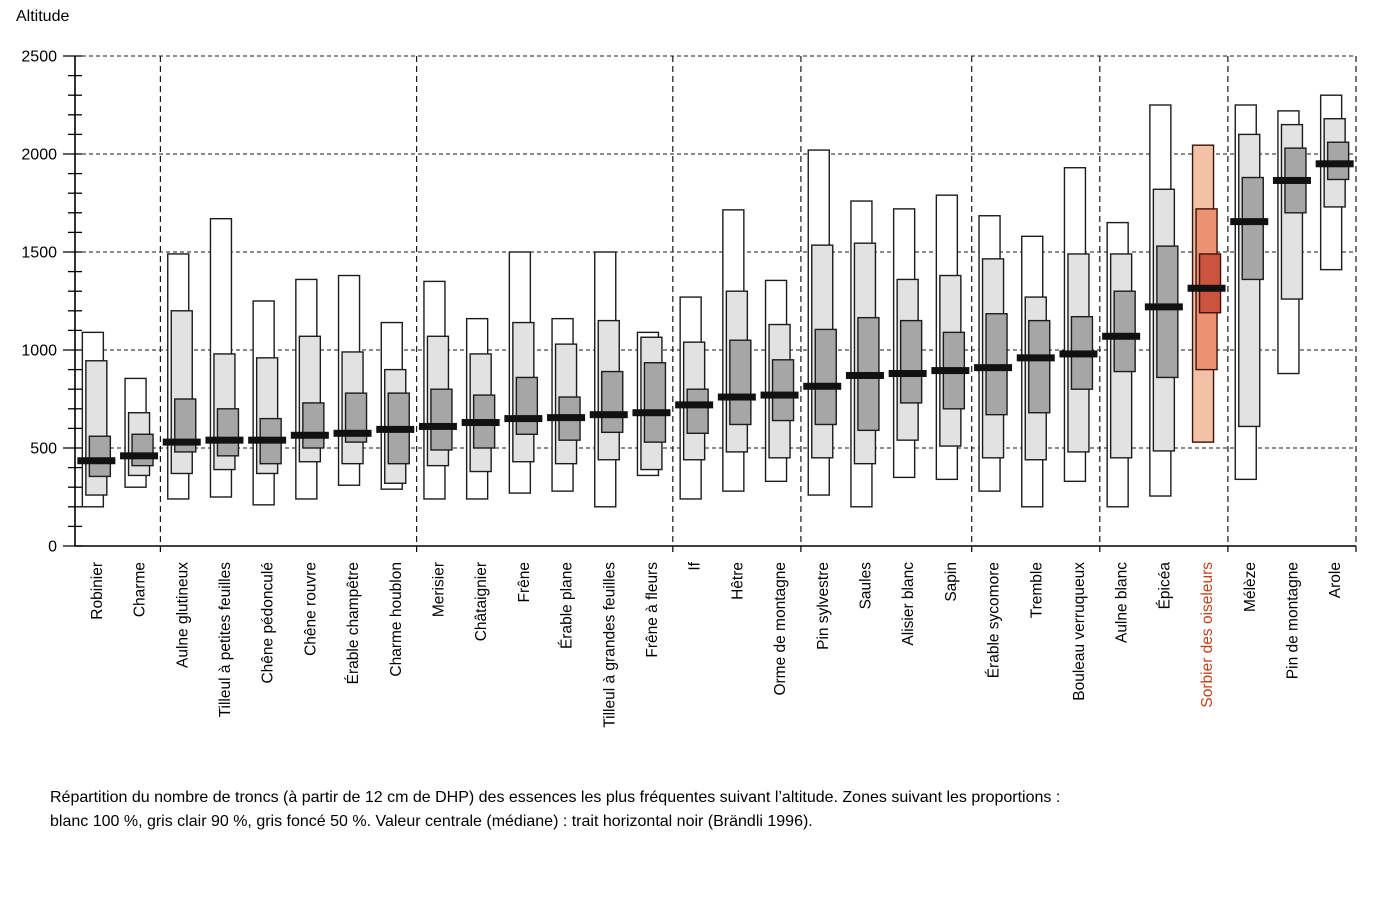 Image resolution: width=1382 pixels, height=900 pixels. What do you see at coordinates (1164, 586) in the screenshot?
I see `x-axis-label: Épicéa` at bounding box center [1164, 586].